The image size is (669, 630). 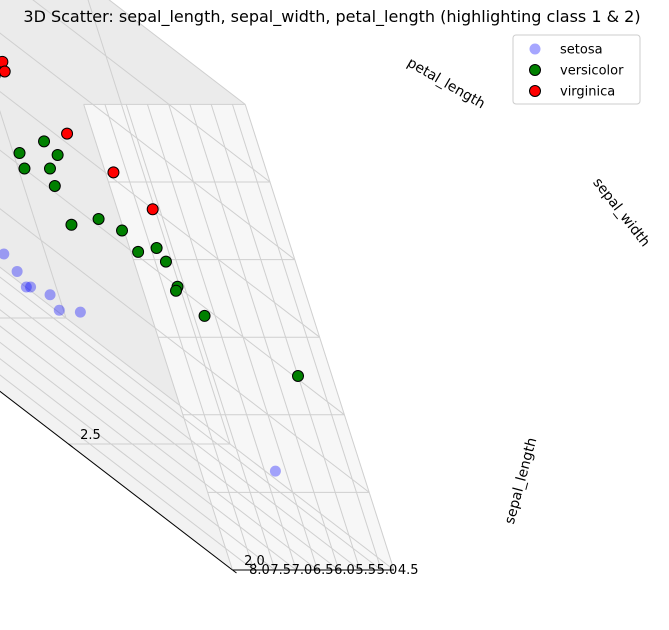 What do you see at coordinates (535, 91) in the screenshot?
I see `legend-marker-virginica` at bounding box center [535, 91].